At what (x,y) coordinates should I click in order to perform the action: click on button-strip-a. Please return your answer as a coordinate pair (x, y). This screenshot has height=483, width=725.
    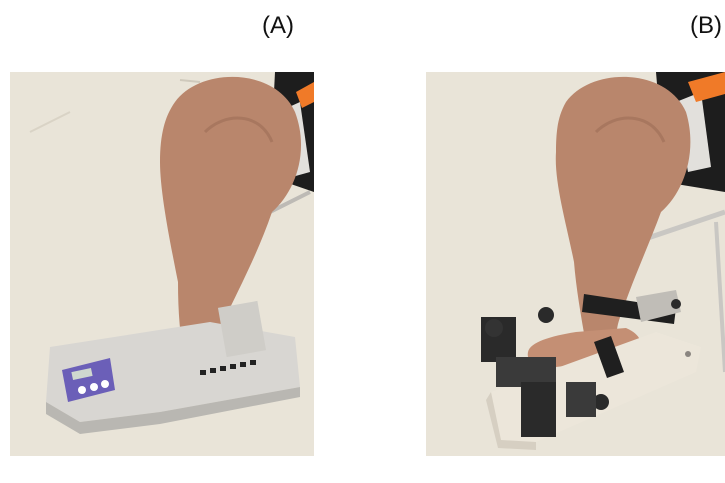
    Looking at the image, I should click on (228, 367).